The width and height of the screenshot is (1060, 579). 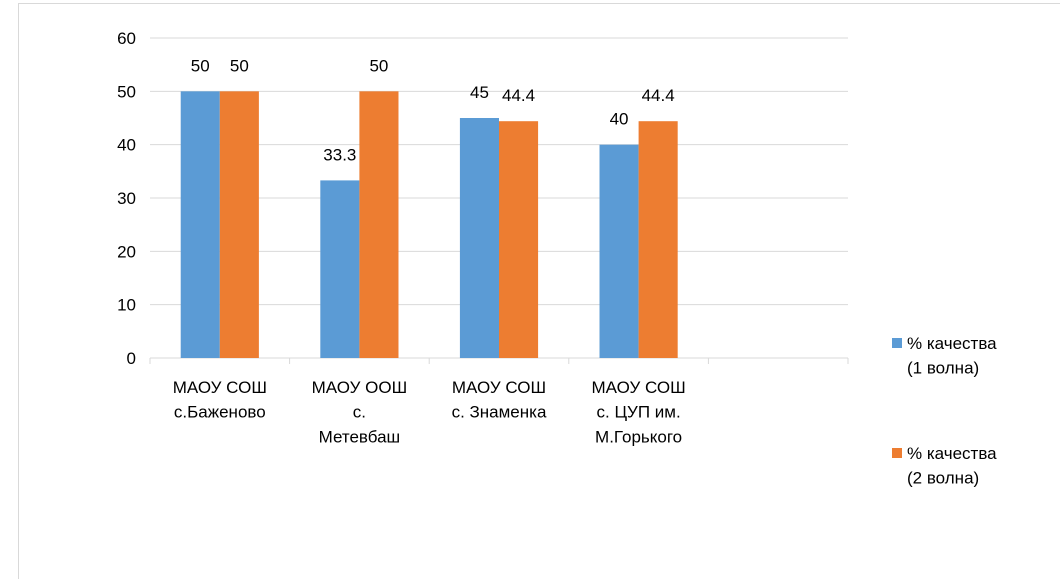 I want to click on data-label: 45, so click(x=479, y=92).